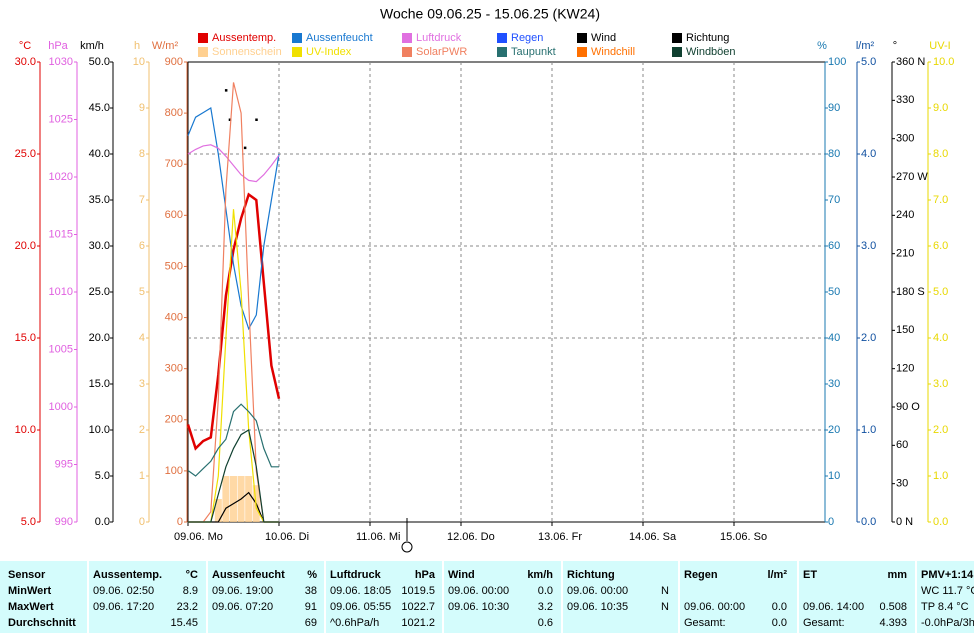  Describe the element at coordinates (142, 430) in the screenshot. I see `y-tick-label: 2` at that location.